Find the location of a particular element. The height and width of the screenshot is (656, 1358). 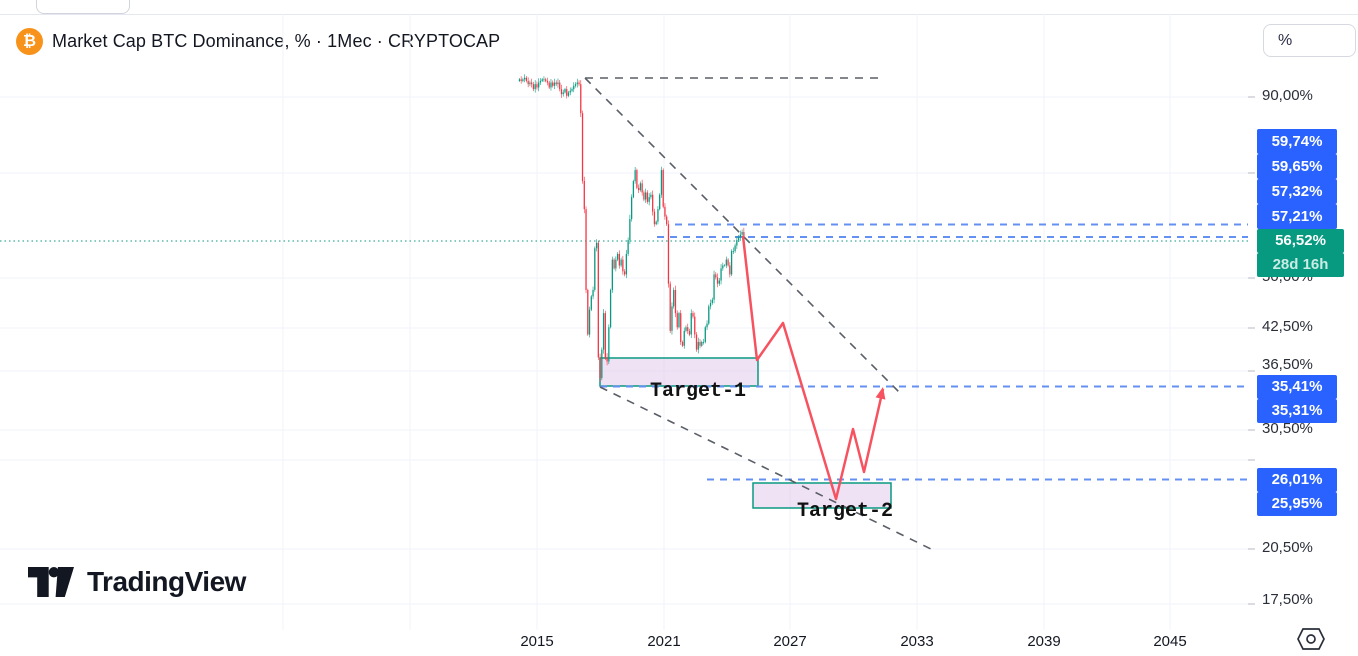

price-axis-label: 30,50% is located at coordinates (1287, 428).